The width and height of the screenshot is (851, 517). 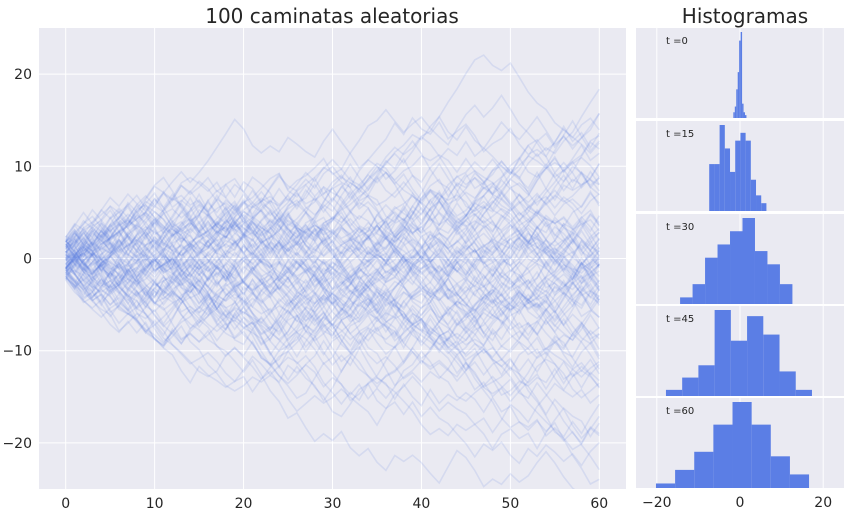 I want to click on walks-ytick-labels: 20 10 0 −10 −20, so click(x=17, y=259).